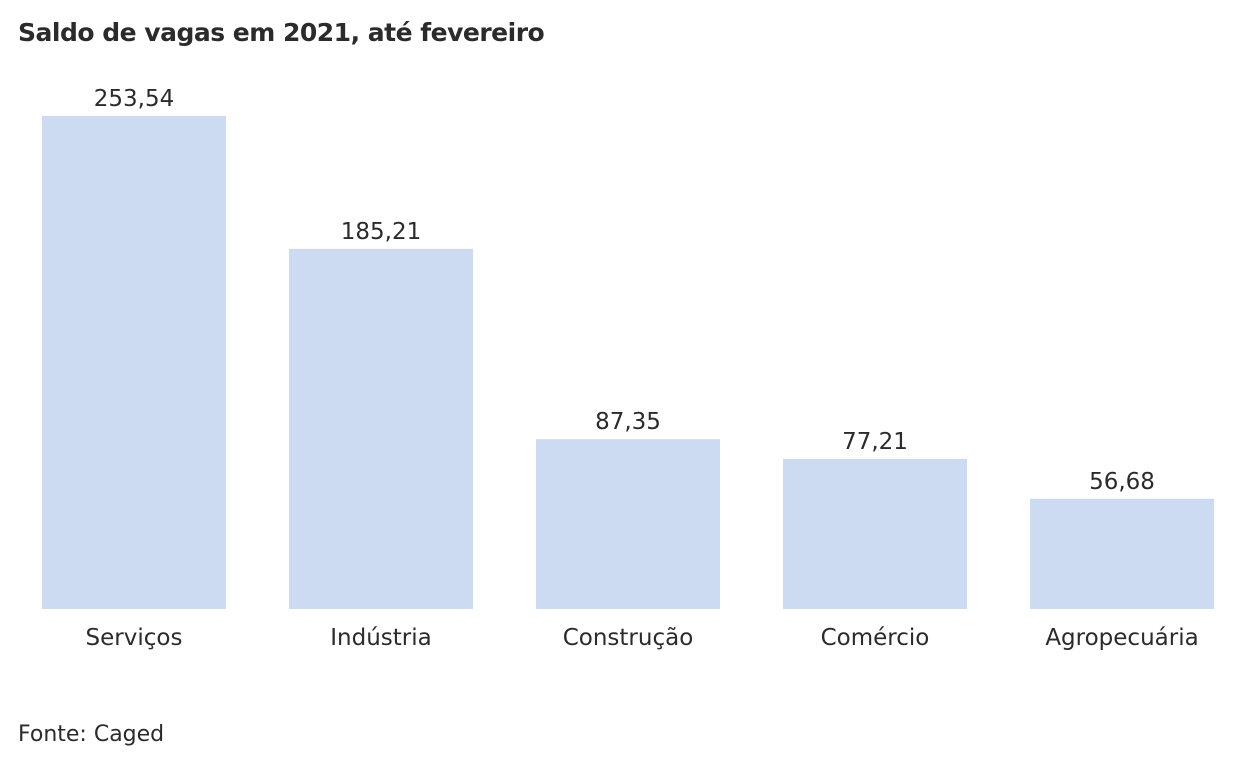 This screenshot has width=1250, height=768. I want to click on bar-comercio, so click(875, 533).